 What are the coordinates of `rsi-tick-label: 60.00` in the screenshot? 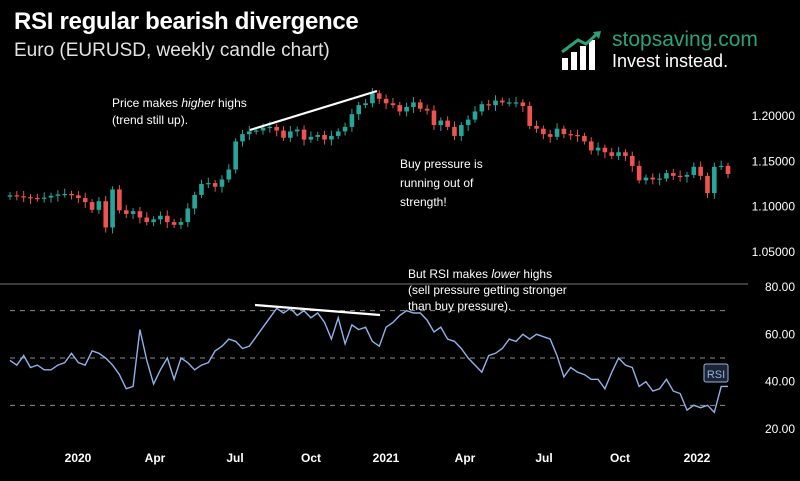 It's located at (780, 334).